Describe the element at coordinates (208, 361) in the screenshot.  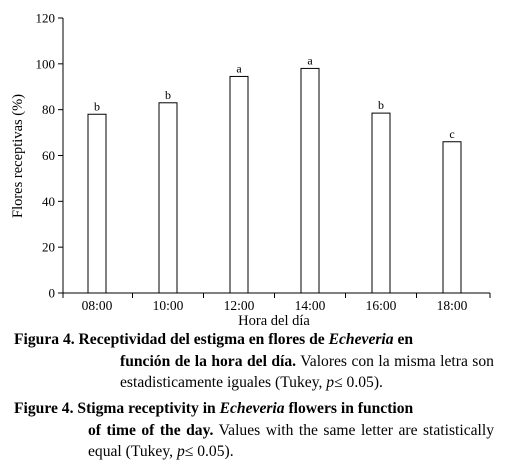
I see `caption-bold-text: función de la hora del día.` at that location.